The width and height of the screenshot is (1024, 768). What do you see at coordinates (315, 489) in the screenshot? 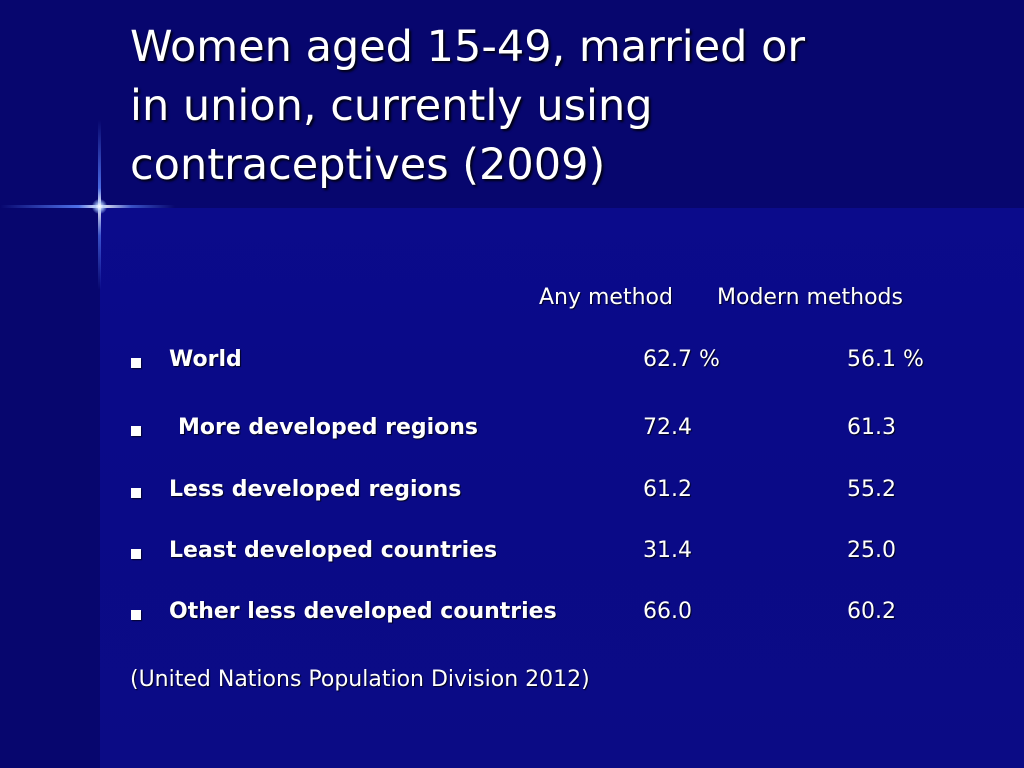
I see `row-label: Less developed regions` at bounding box center [315, 489].